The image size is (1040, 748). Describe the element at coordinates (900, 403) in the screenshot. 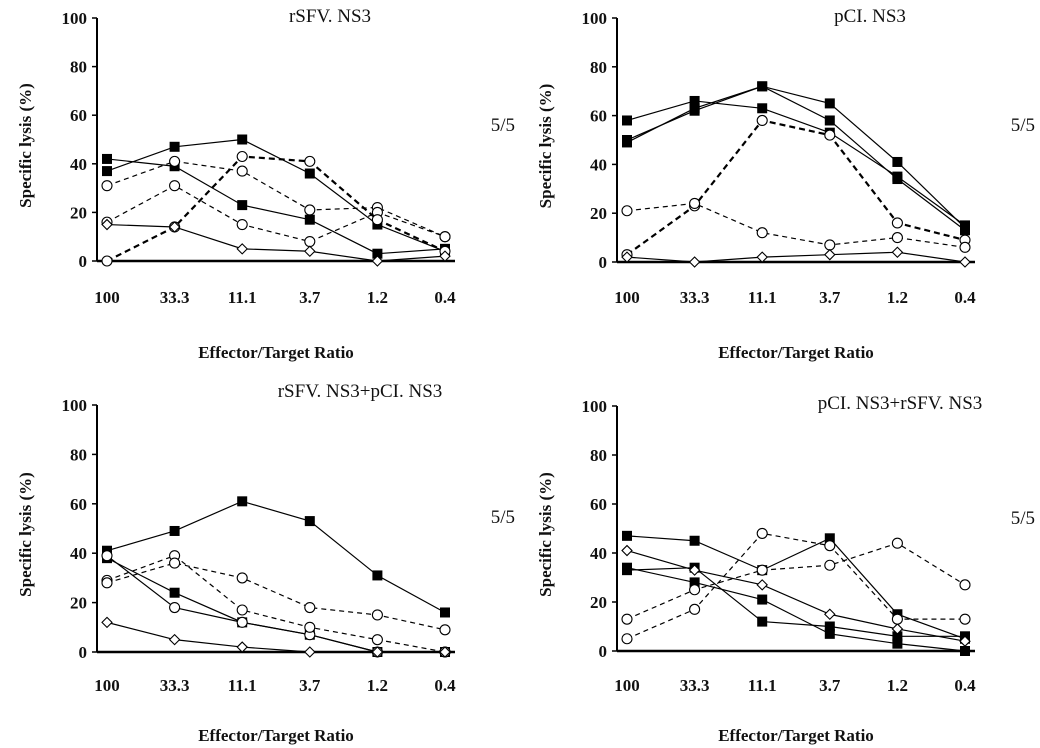

I see `panel-title: pCI. NS3+rSFV. NS3` at that location.